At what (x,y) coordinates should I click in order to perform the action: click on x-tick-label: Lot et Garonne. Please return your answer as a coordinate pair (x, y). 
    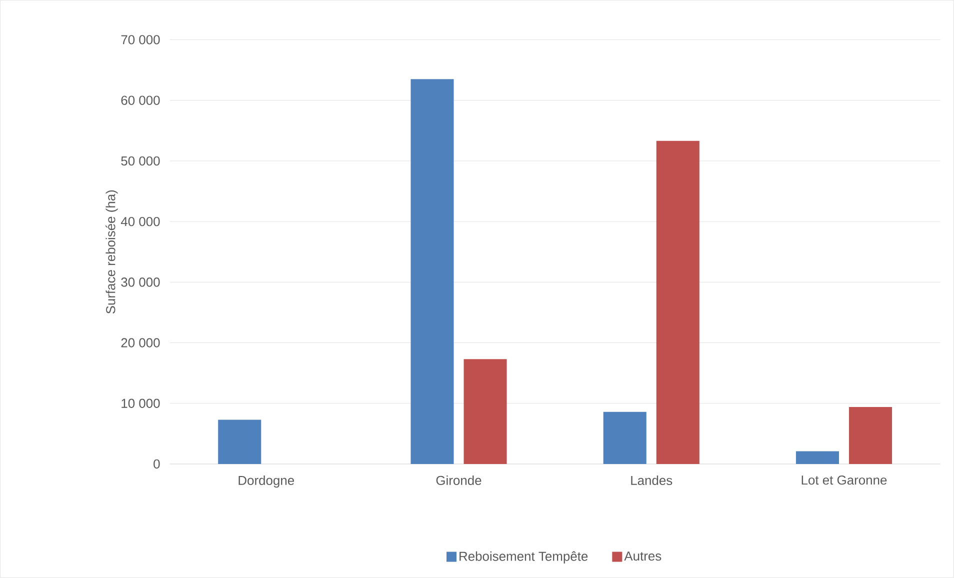
    Looking at the image, I should click on (844, 480).